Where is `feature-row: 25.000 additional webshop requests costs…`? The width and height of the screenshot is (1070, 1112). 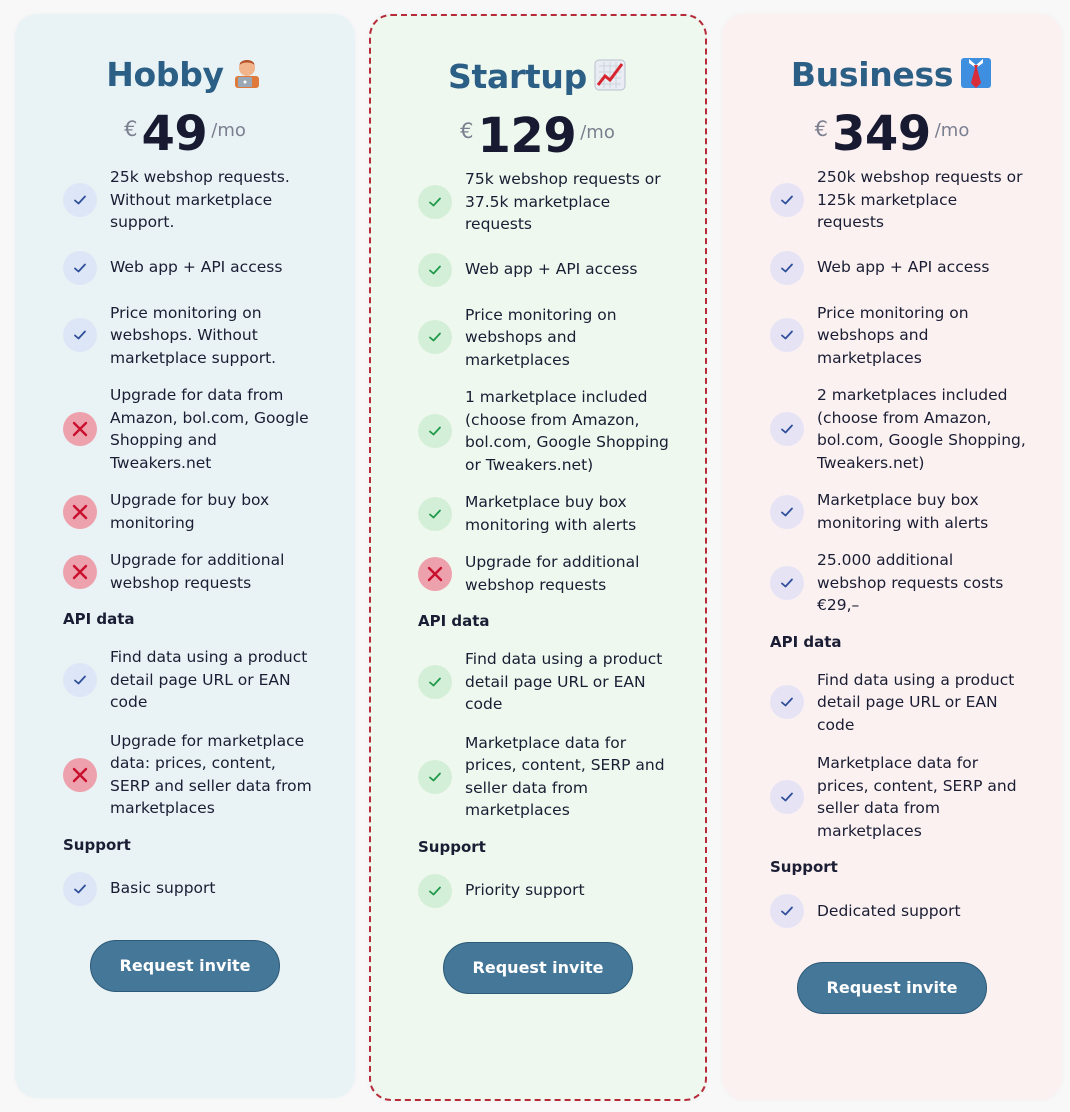 feature-row: 25.000 additional webshop requests costs… is located at coordinates (916, 583).